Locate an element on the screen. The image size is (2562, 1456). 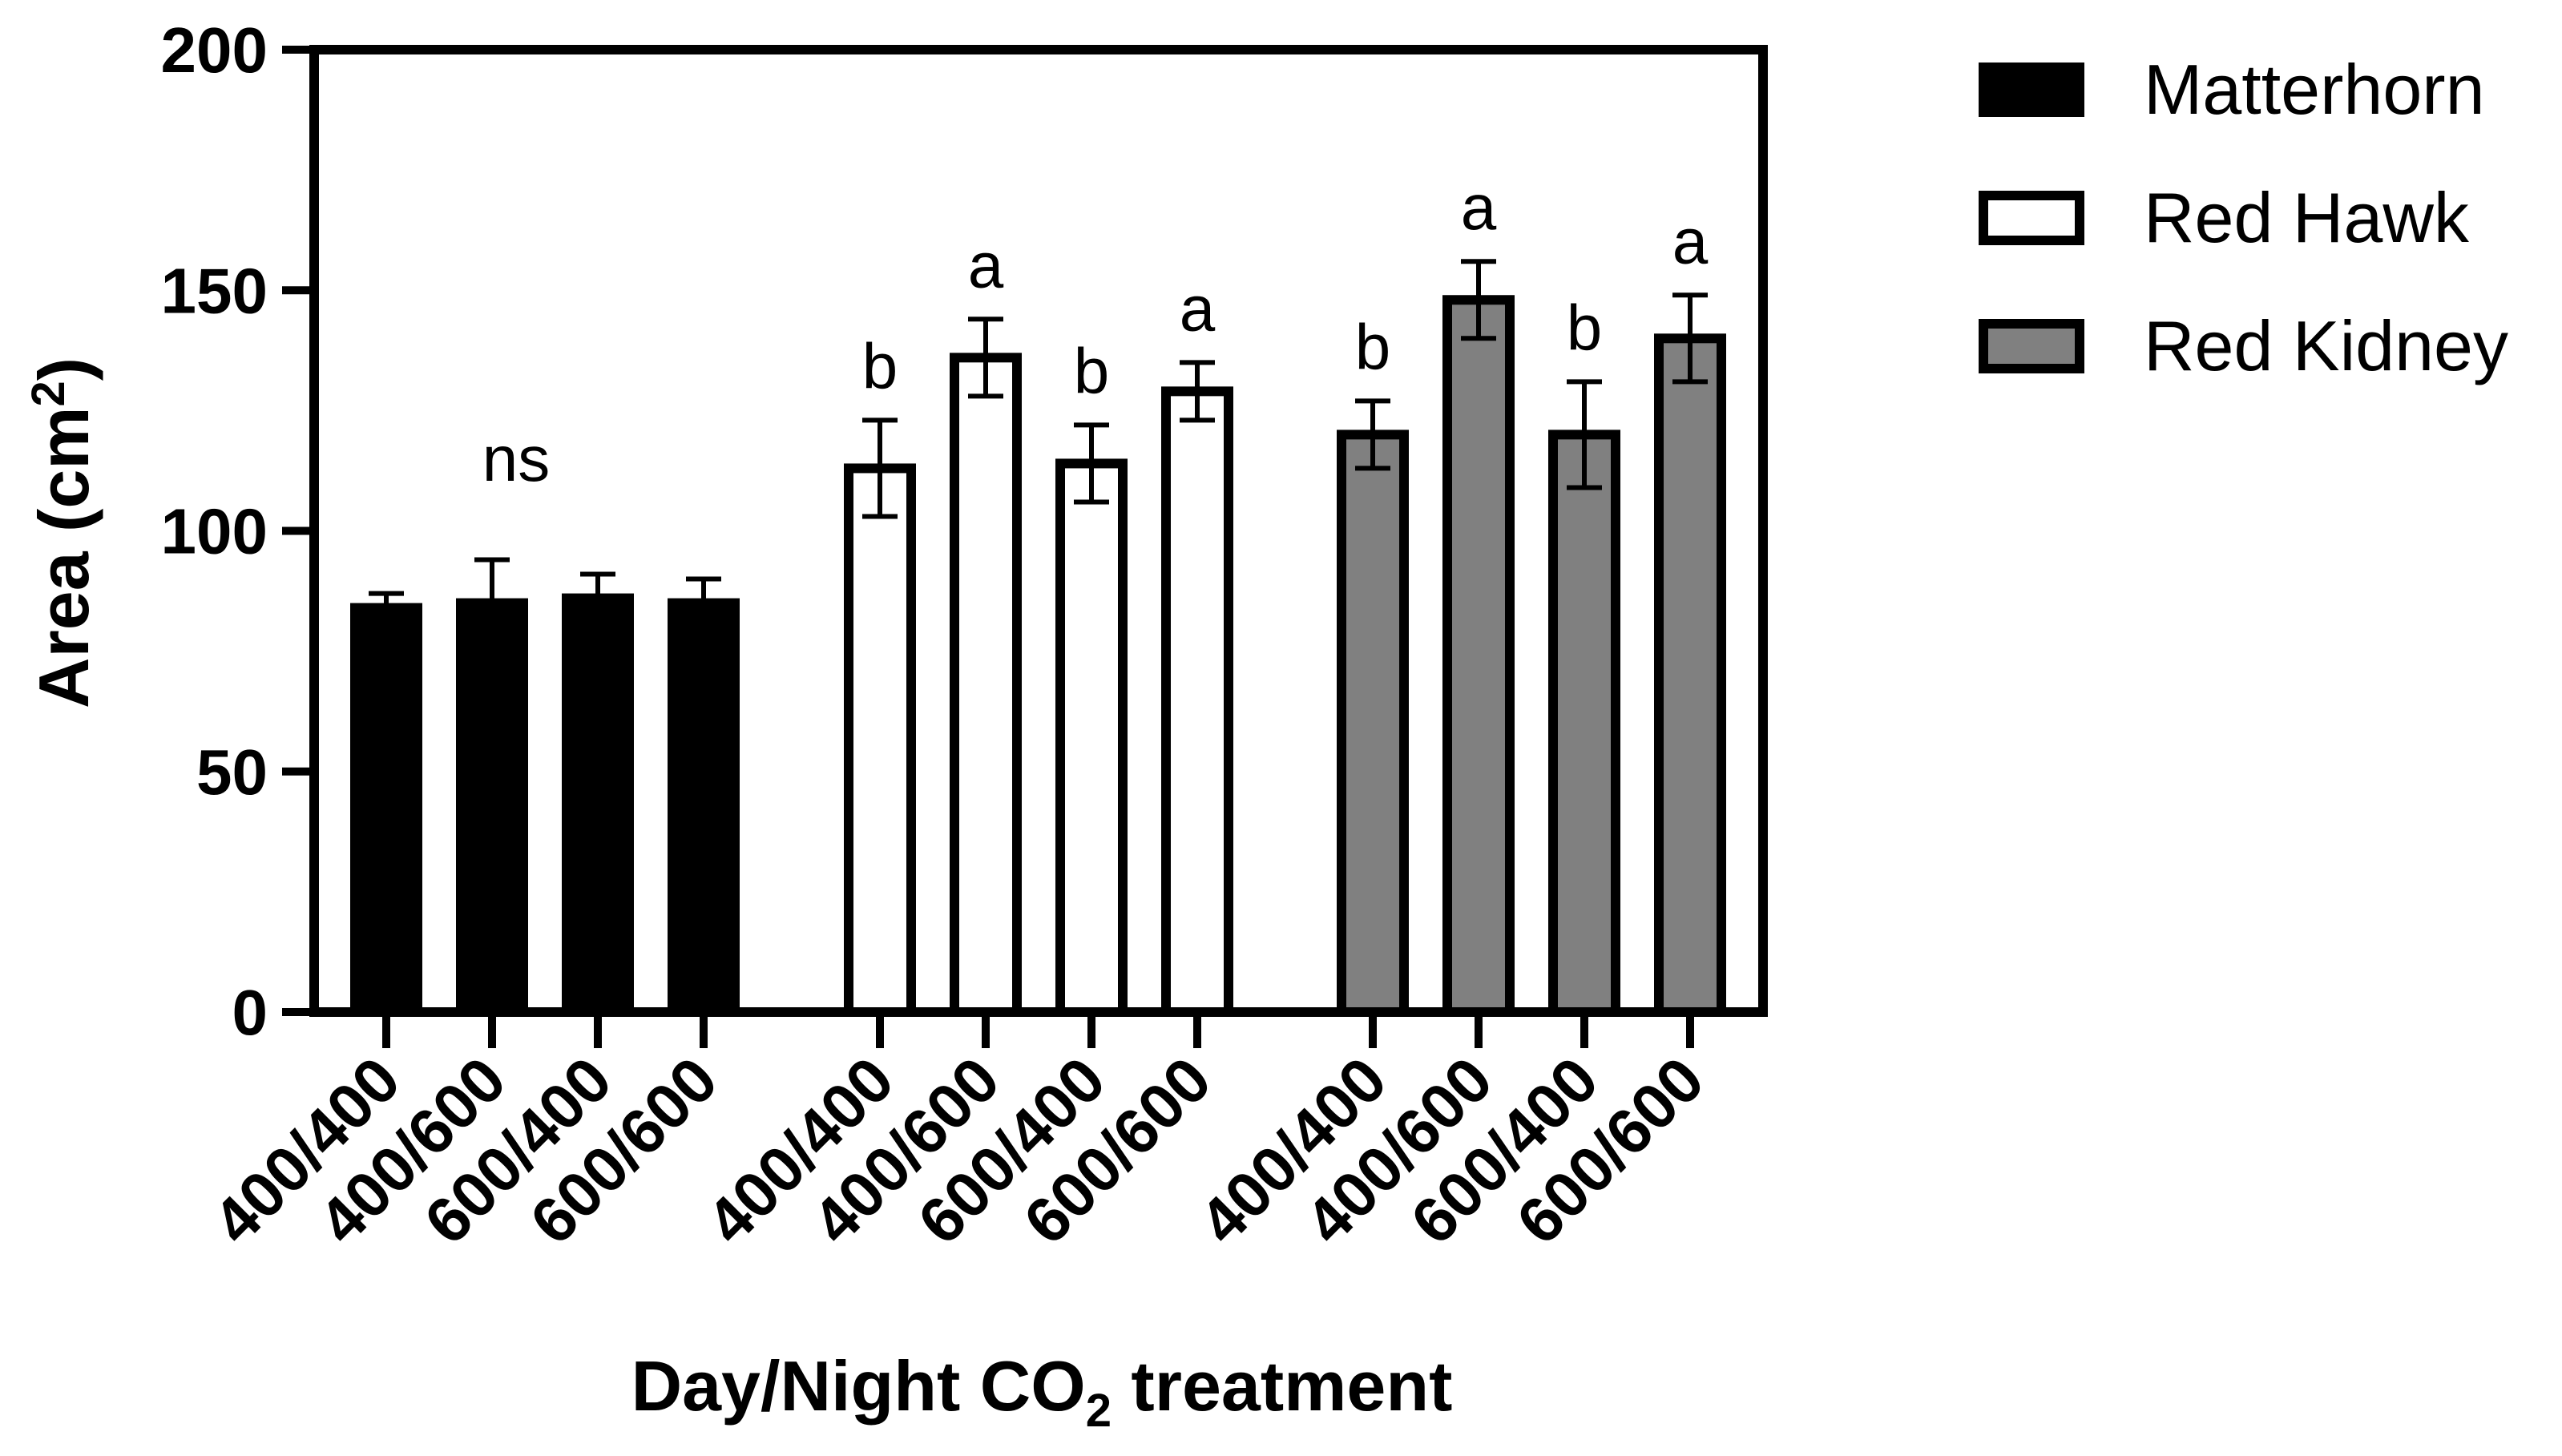
y-tick-label: 100 is located at coordinates (214, 531).